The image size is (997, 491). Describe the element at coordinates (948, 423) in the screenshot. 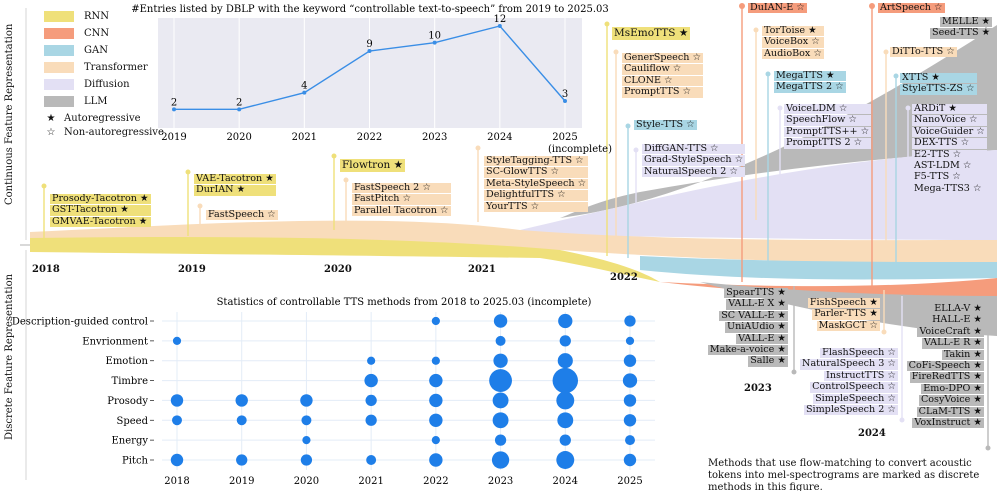

I see `method-label: VoxInstruct ★` at that location.